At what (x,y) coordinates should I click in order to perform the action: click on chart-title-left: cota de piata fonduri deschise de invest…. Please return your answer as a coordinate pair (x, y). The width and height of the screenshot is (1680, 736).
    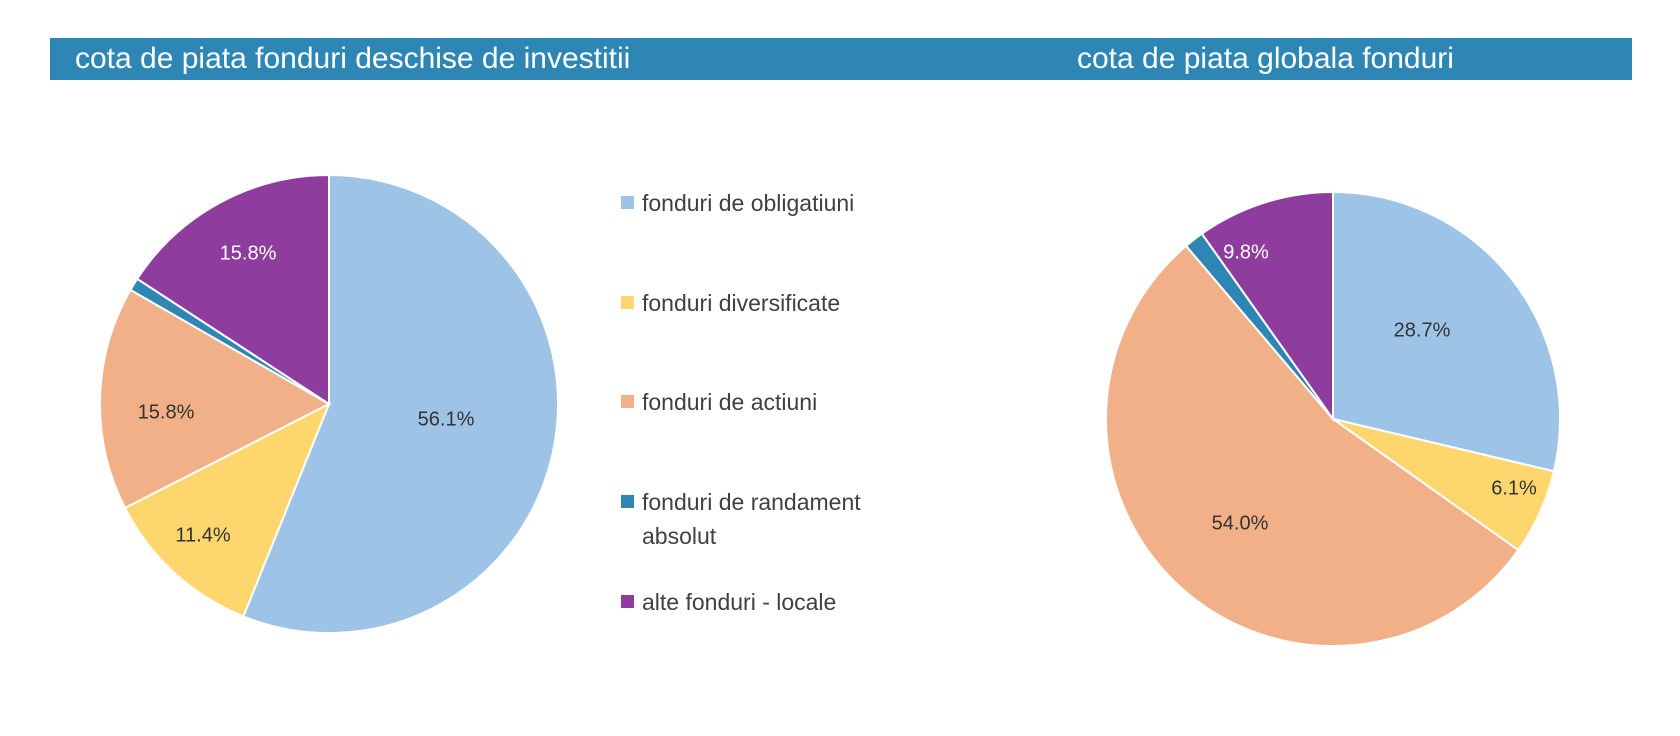
    Looking at the image, I should click on (353, 58).